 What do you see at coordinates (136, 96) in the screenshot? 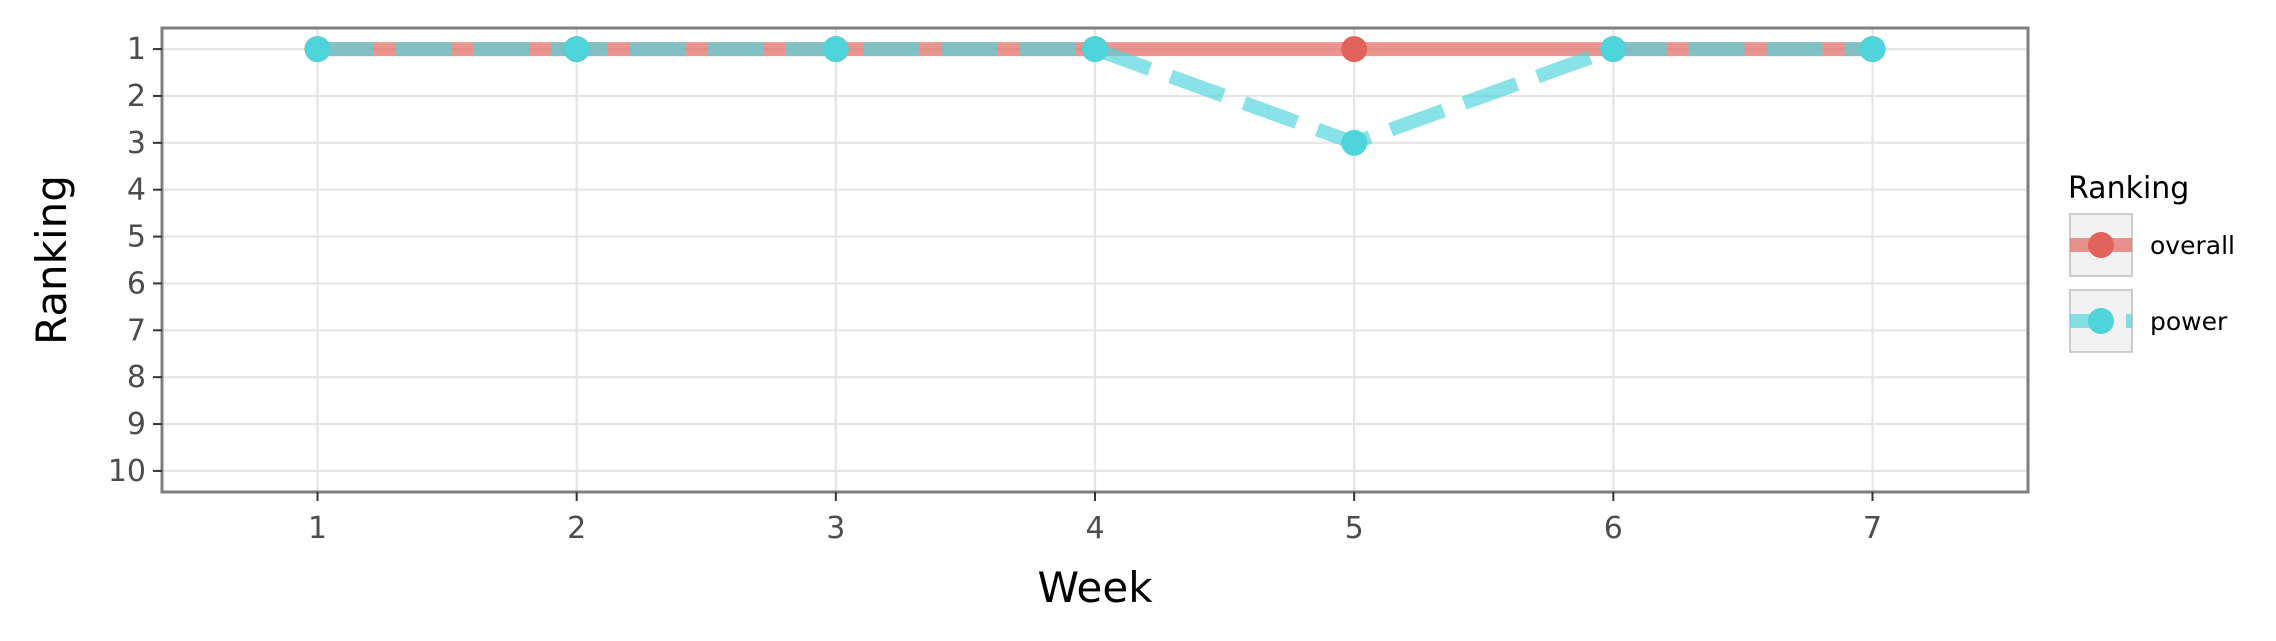
I see `y-tick-label: 2` at bounding box center [136, 96].